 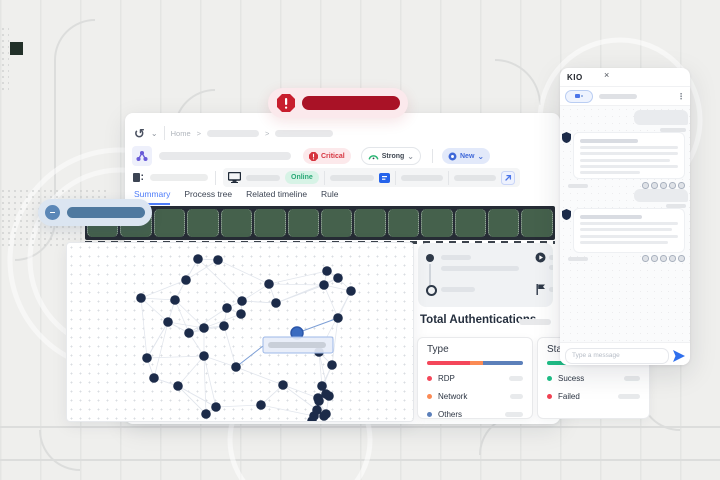 What do you see at coordinates (180, 133) in the screenshot?
I see `breadcrumb-home: Home` at bounding box center [180, 133].